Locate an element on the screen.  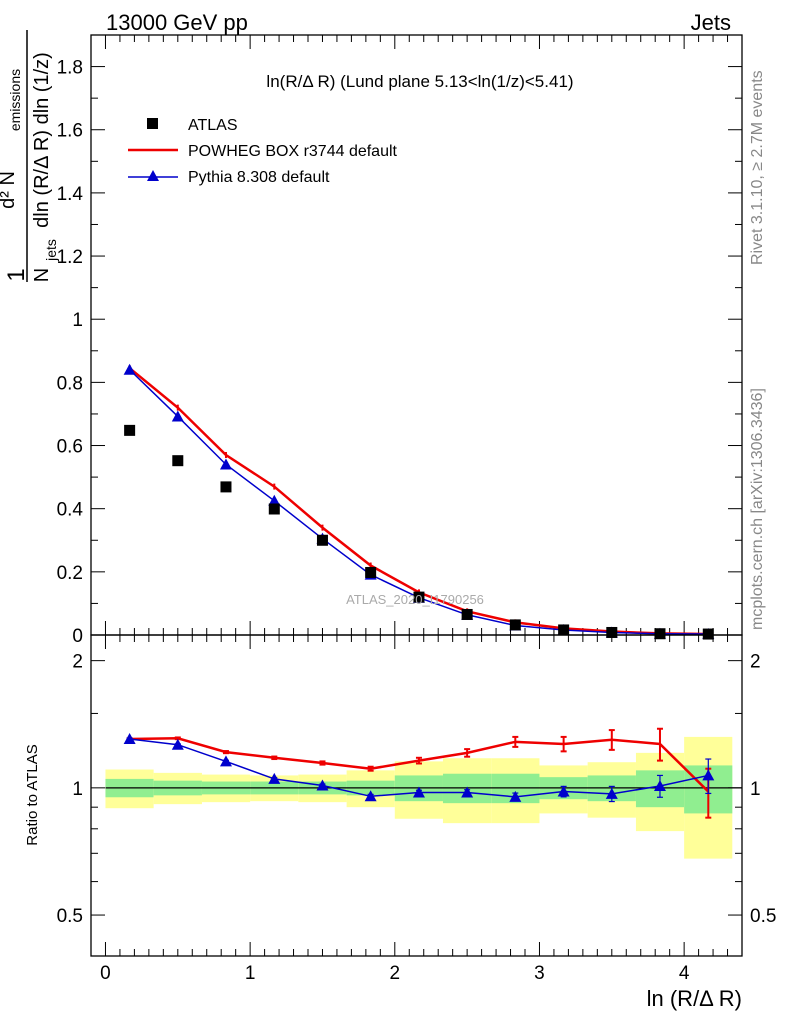
ratio-xtick-label: 0 is located at coordinates (105, 973).